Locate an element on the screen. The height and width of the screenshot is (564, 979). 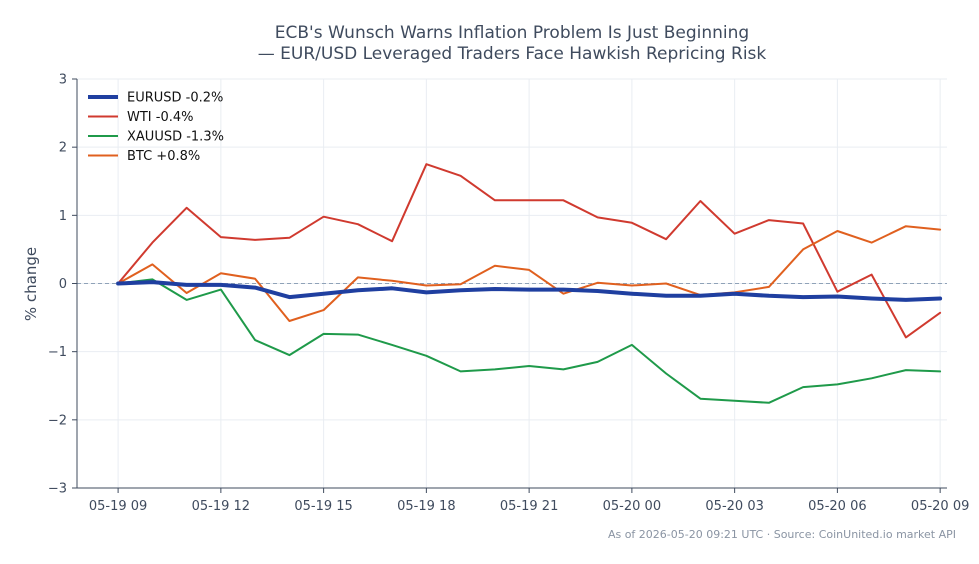
x-tick-label-6: 05-20 03 is located at coordinates (734, 506).